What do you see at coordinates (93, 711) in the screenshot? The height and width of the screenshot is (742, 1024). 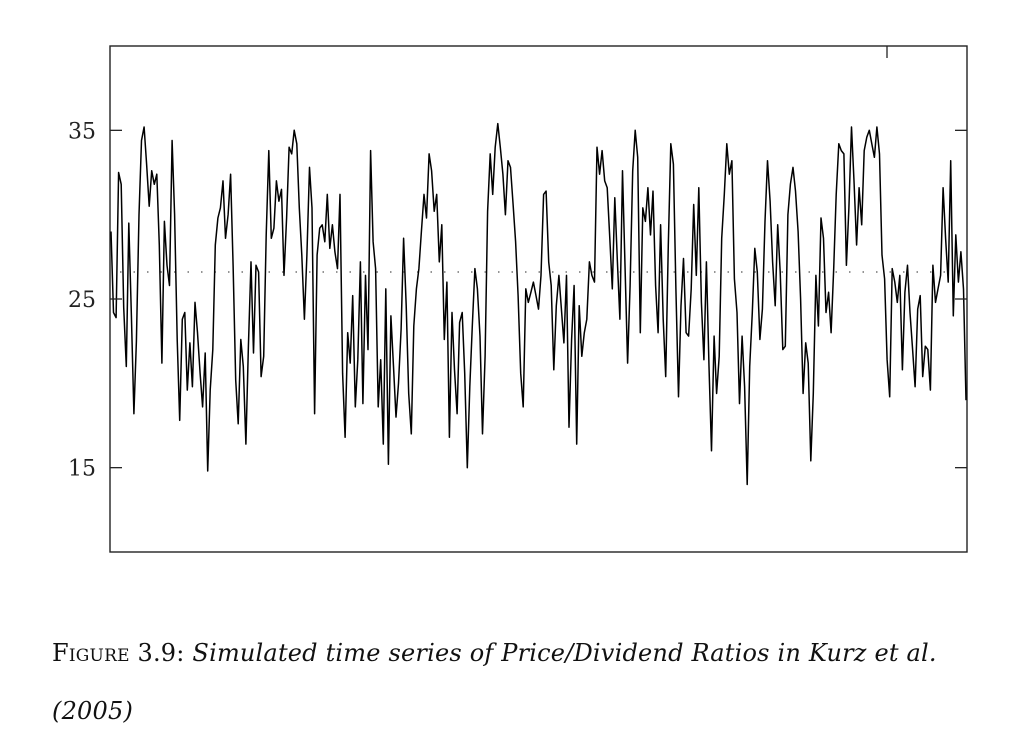 I see `caption-year: (2005)` at bounding box center [93, 711].